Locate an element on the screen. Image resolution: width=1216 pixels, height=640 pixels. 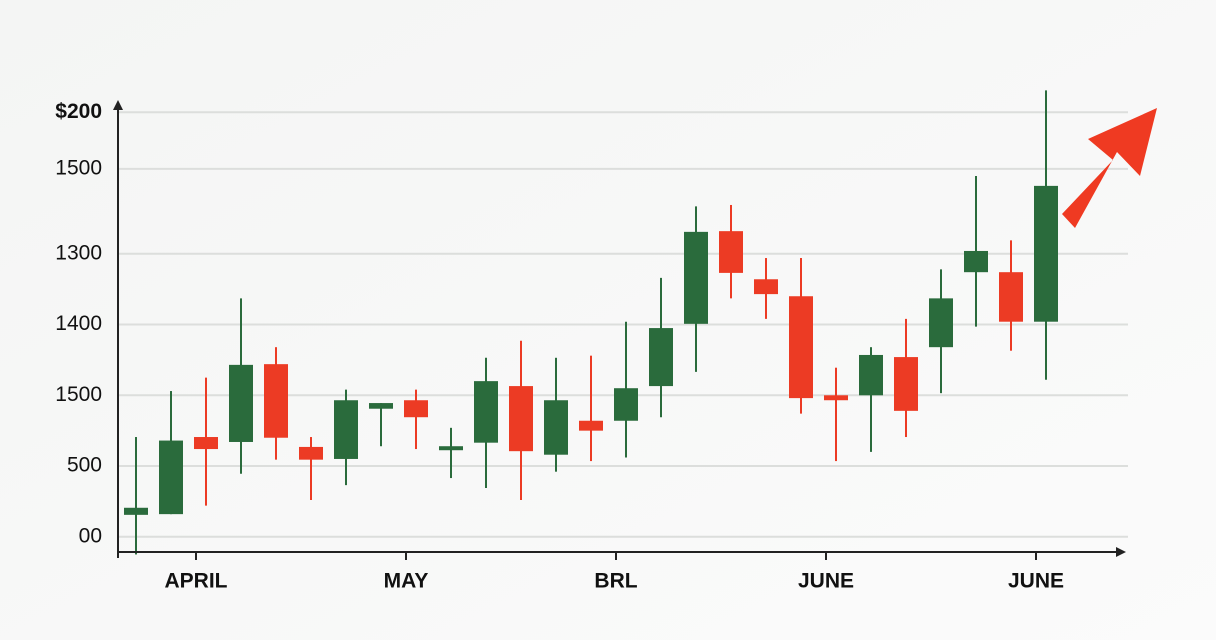
y-tick-label: 00 is located at coordinates (90, 535).